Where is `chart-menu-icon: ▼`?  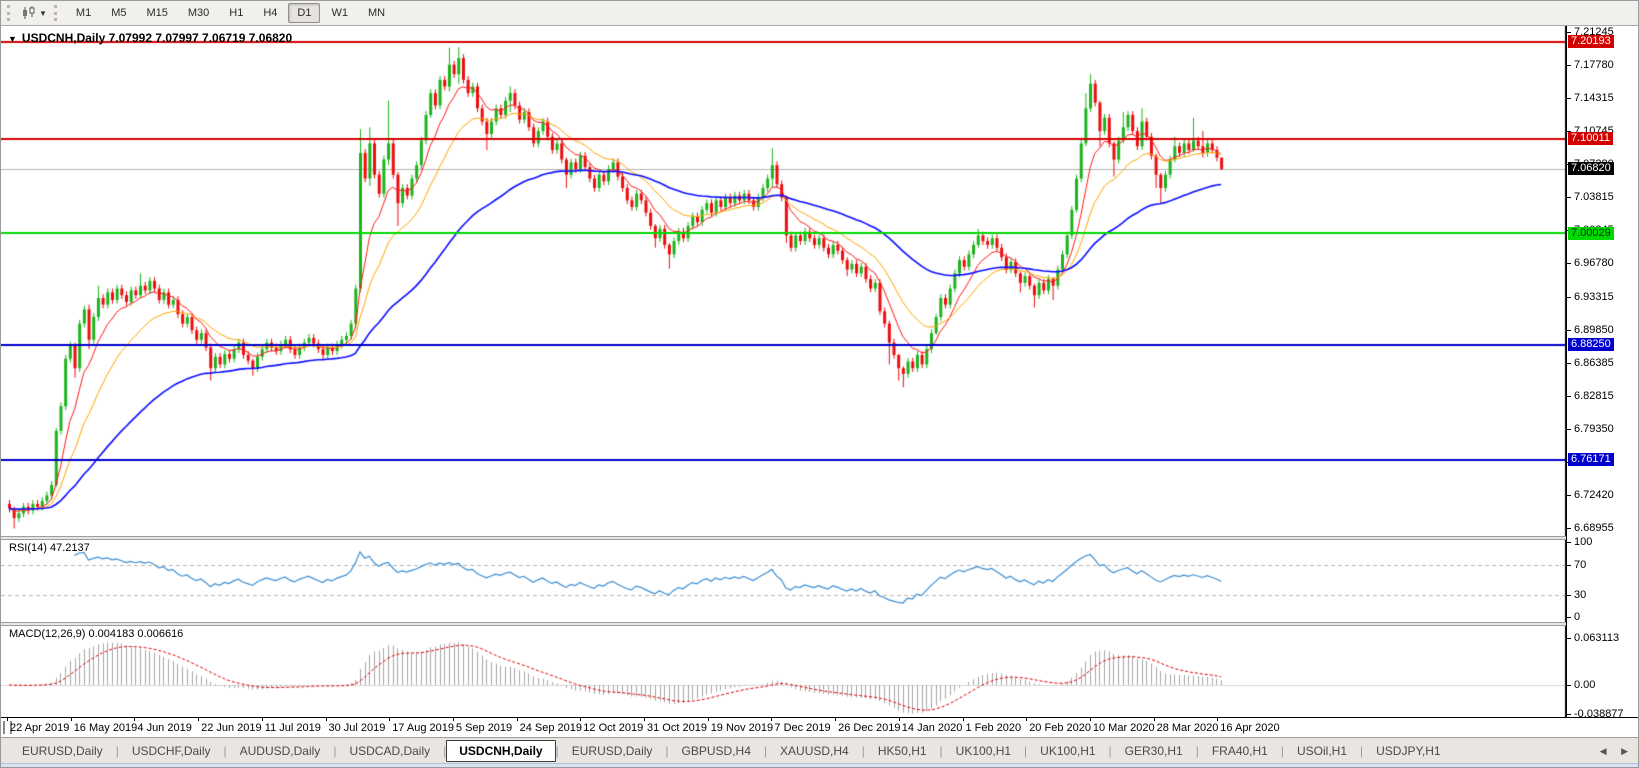
chart-menu-icon: ▼ is located at coordinates (12, 39).